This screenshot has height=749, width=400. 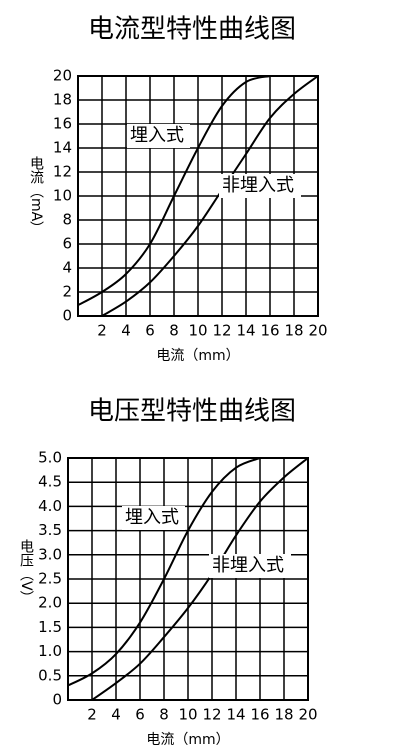 I want to click on y-tick-label: 8, so click(x=67, y=220).